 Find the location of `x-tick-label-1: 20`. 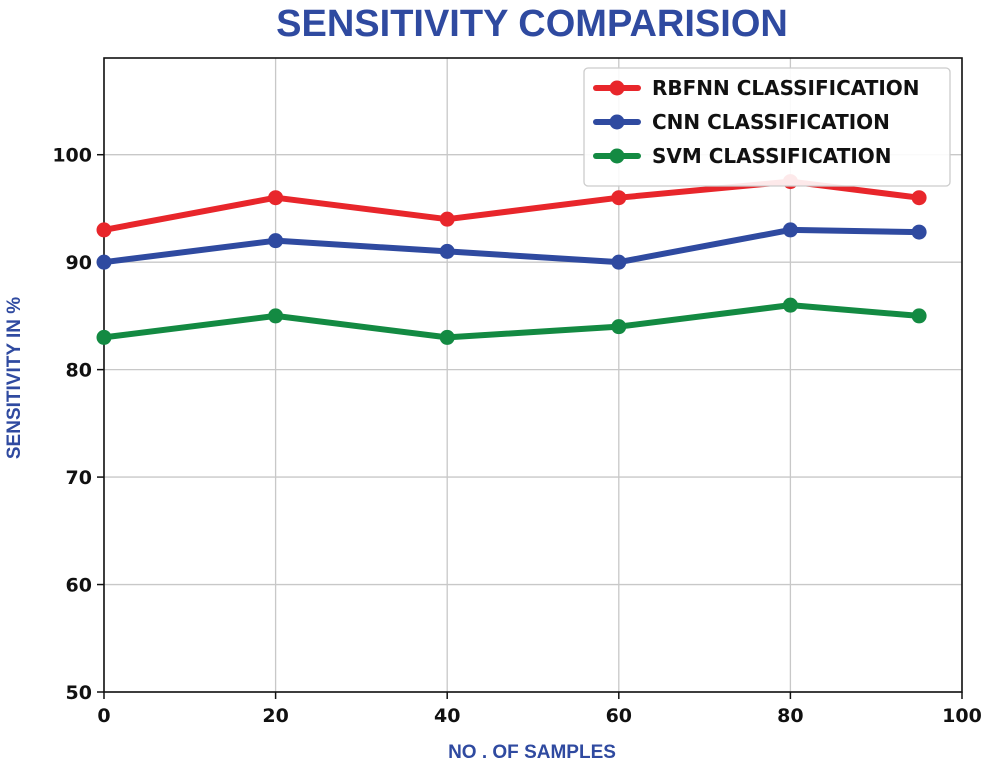

x-tick-label-1: 20 is located at coordinates (275, 716).